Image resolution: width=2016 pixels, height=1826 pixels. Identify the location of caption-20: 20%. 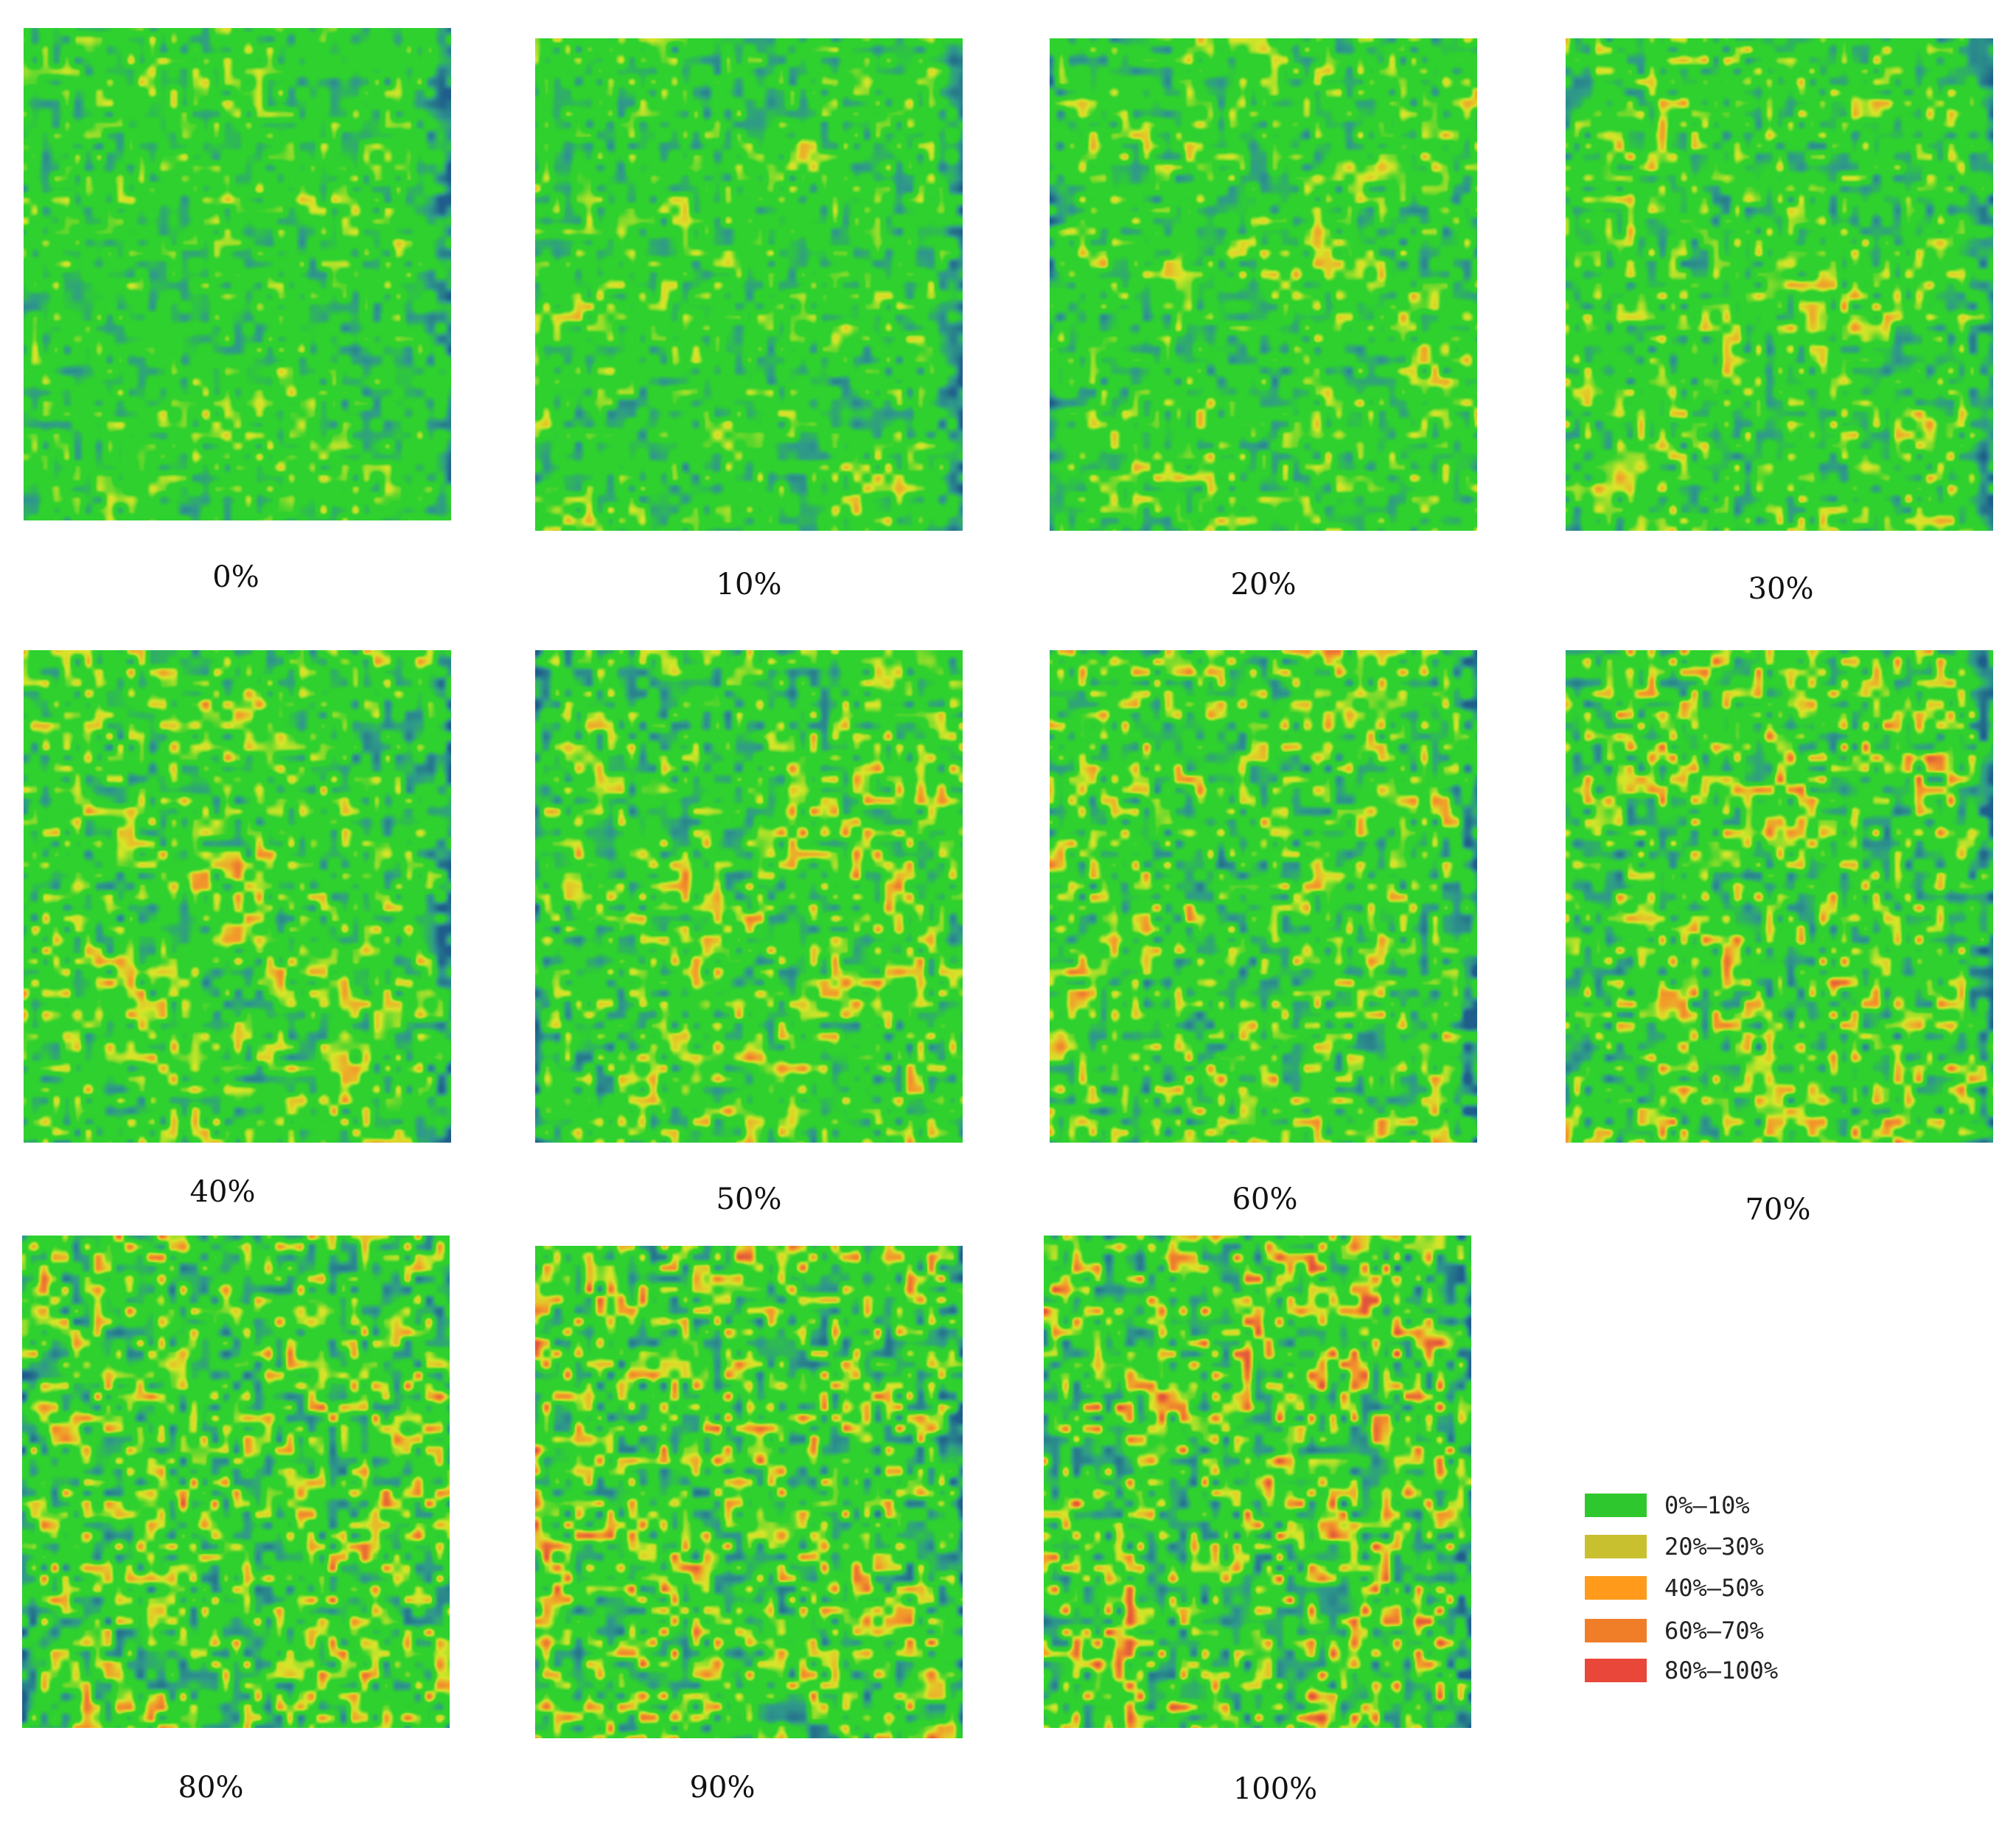
(1263, 585).